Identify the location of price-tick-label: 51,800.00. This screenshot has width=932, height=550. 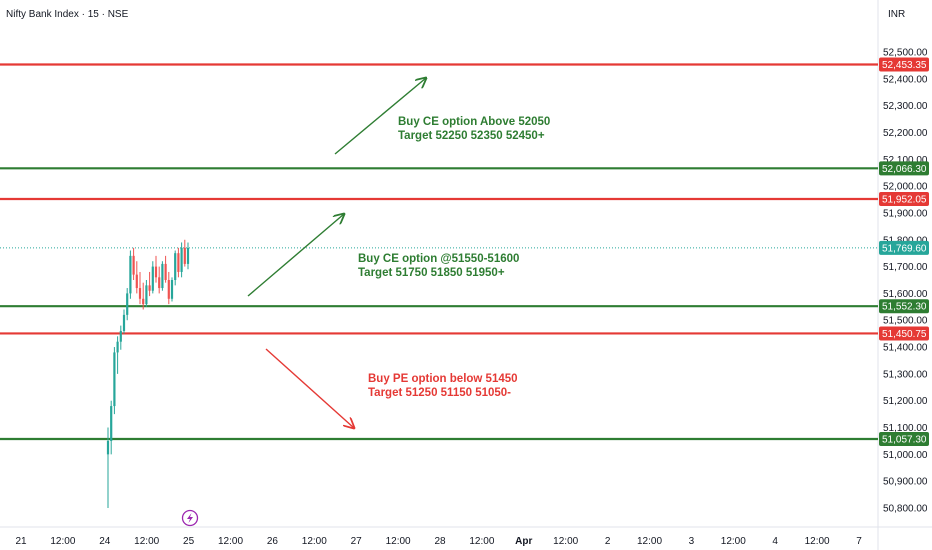
(905, 240).